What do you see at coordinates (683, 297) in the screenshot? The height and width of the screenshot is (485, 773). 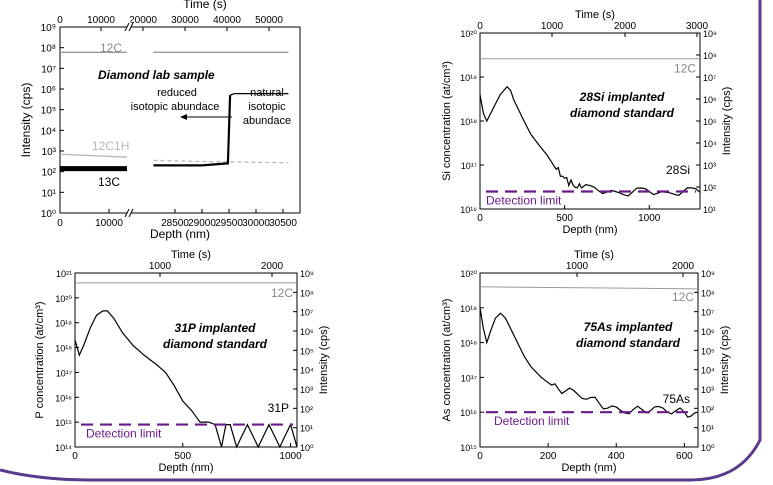 I see `plot-4-series-label-12C: 12C` at bounding box center [683, 297].